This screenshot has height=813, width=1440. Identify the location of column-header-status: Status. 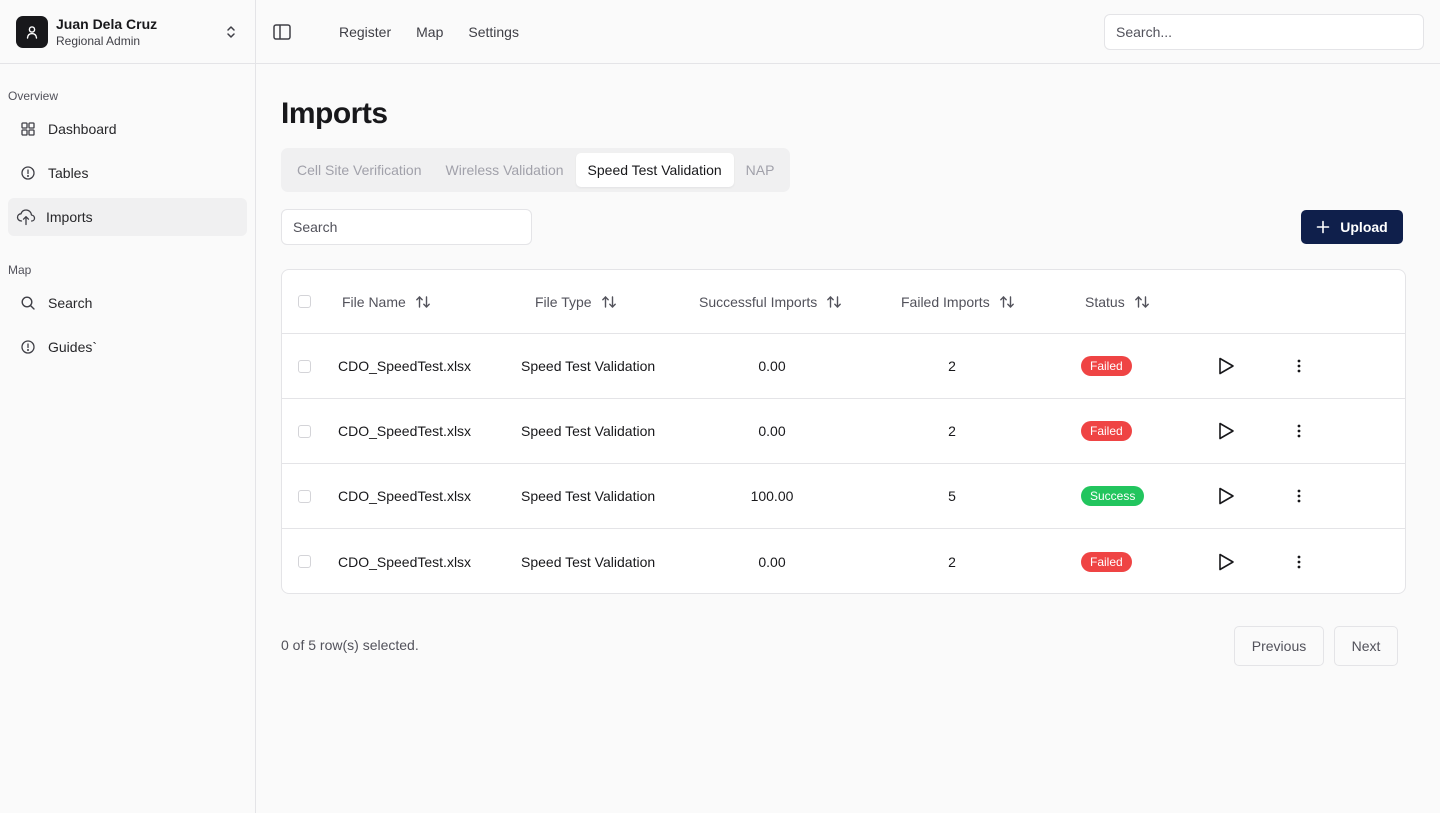
(1117, 301).